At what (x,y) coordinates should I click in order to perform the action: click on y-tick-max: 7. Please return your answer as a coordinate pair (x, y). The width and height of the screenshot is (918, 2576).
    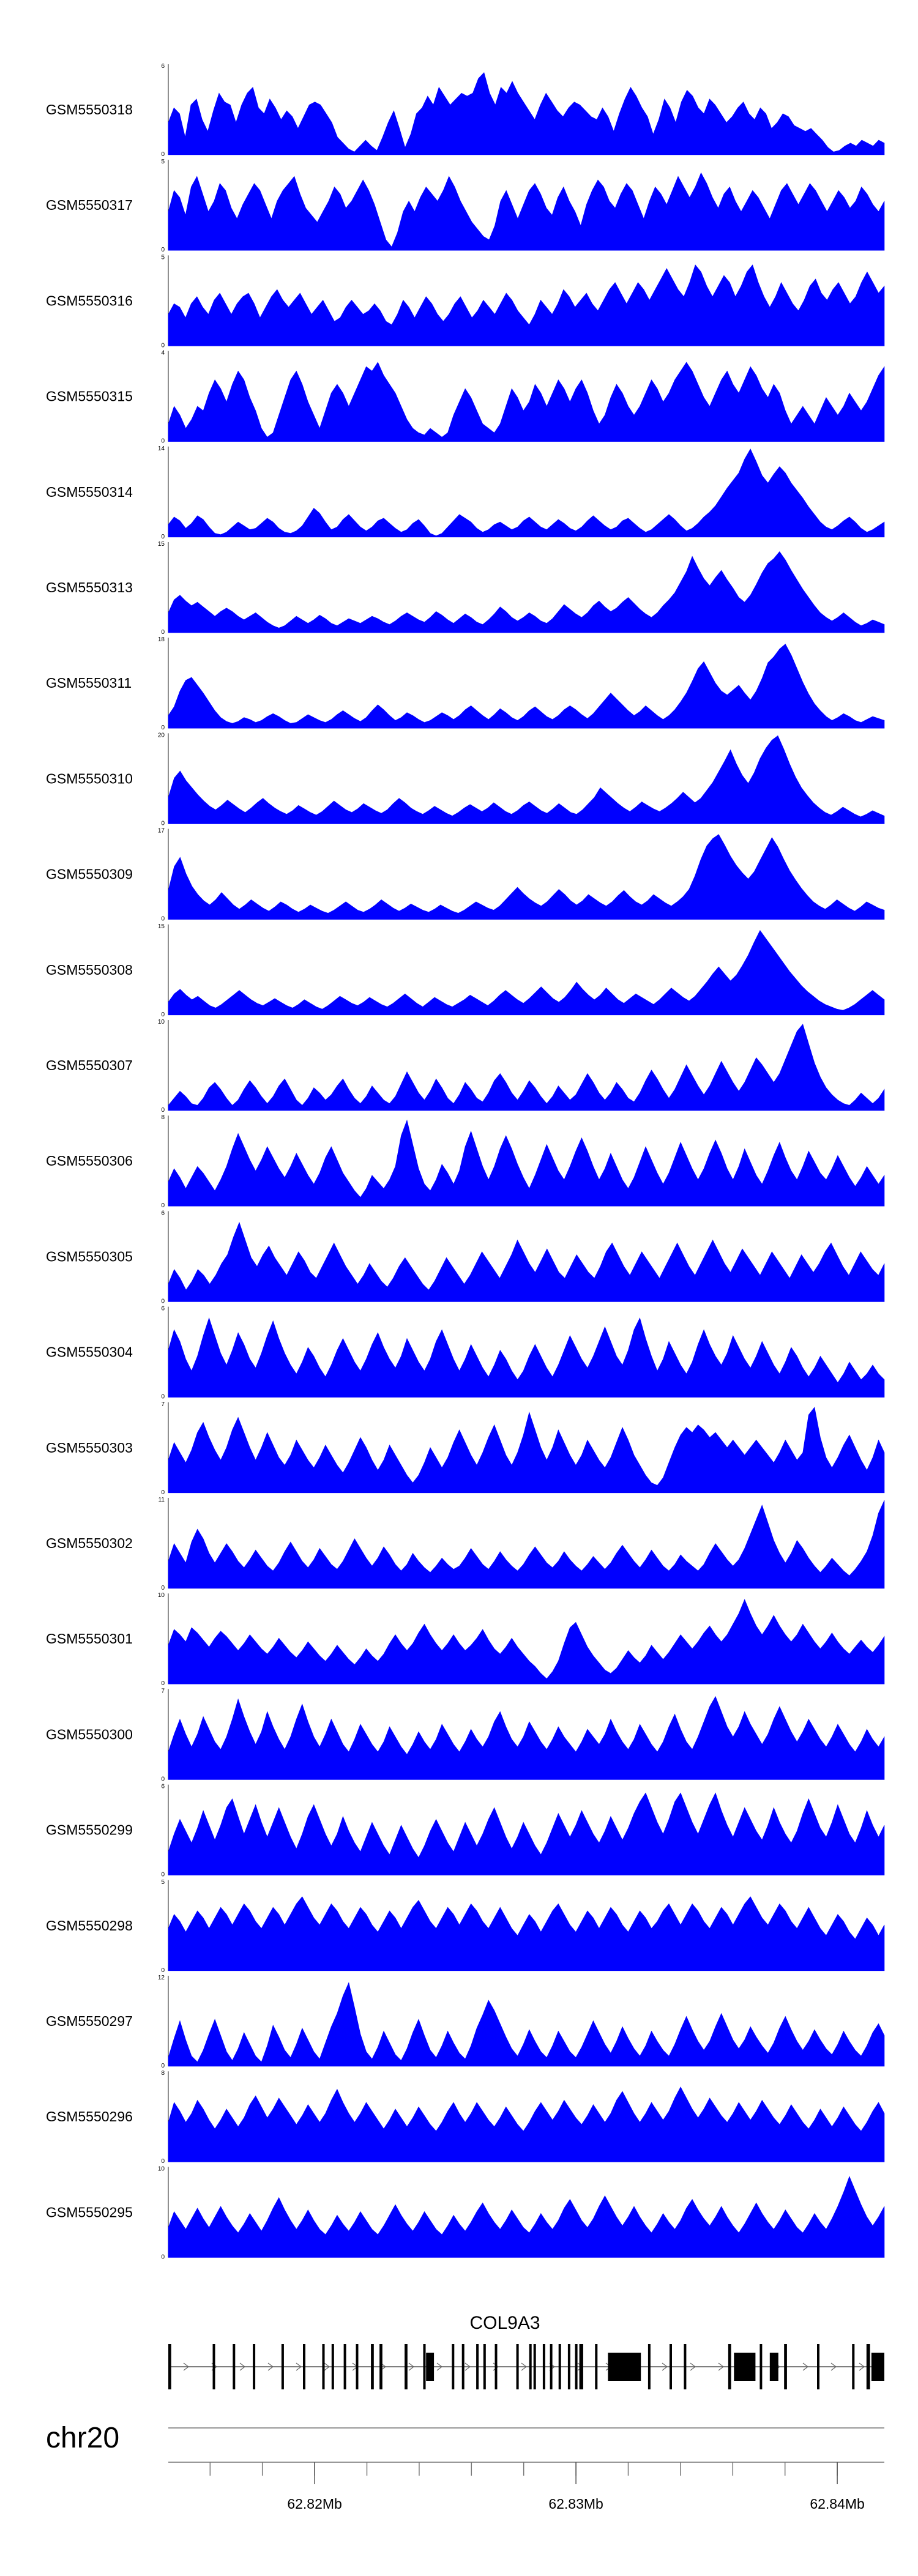
    Looking at the image, I should click on (163, 1691).